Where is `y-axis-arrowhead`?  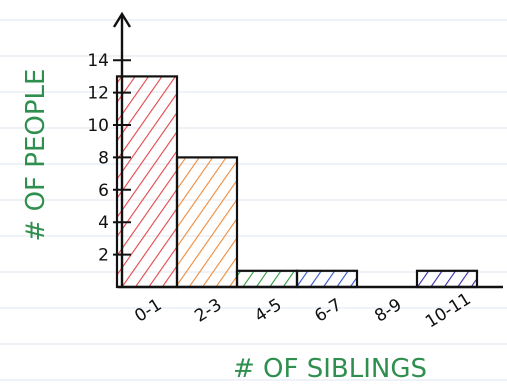
y-axis-arrowhead is located at coordinates (122, 19).